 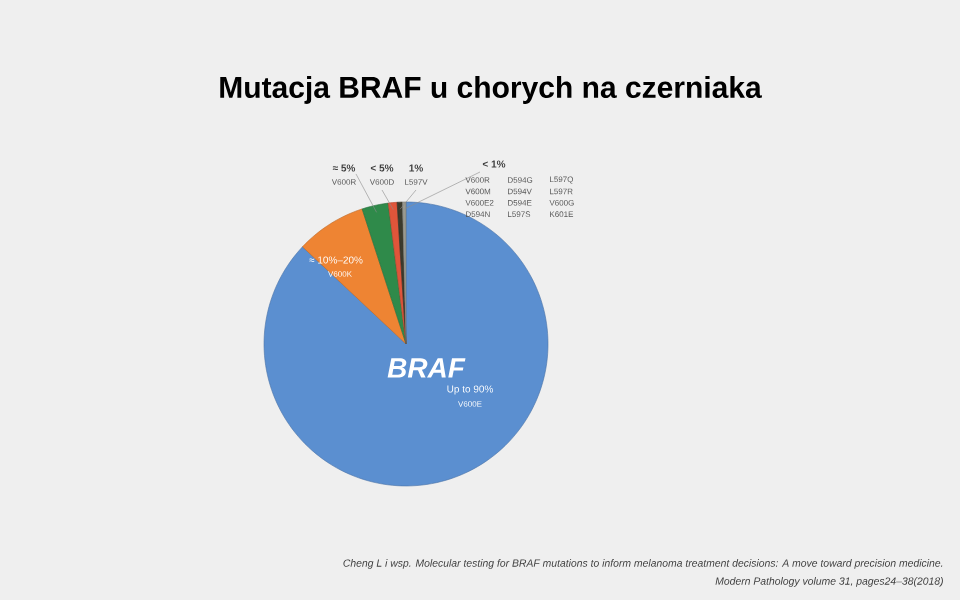 What do you see at coordinates (491, 90) in the screenshot?
I see `chart-title: Mutacja BRAF u chorych na czerniaka` at bounding box center [491, 90].